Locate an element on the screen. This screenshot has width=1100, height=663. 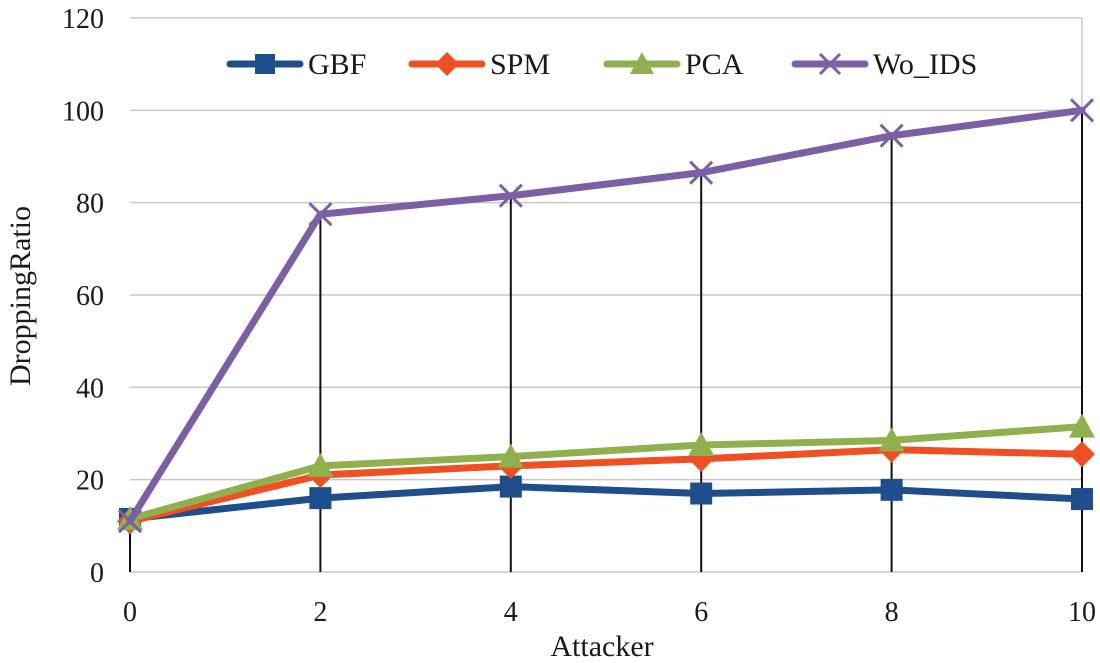
series-line-pca is located at coordinates (606, 473).